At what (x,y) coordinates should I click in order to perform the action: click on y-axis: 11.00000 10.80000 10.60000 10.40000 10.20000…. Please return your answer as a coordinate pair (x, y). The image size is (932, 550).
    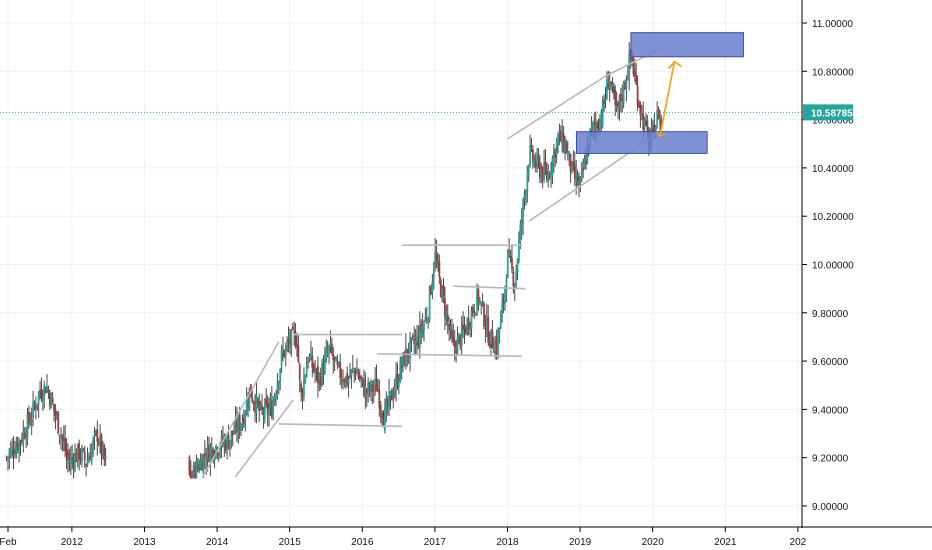
    Looking at the image, I should click on (827, 264).